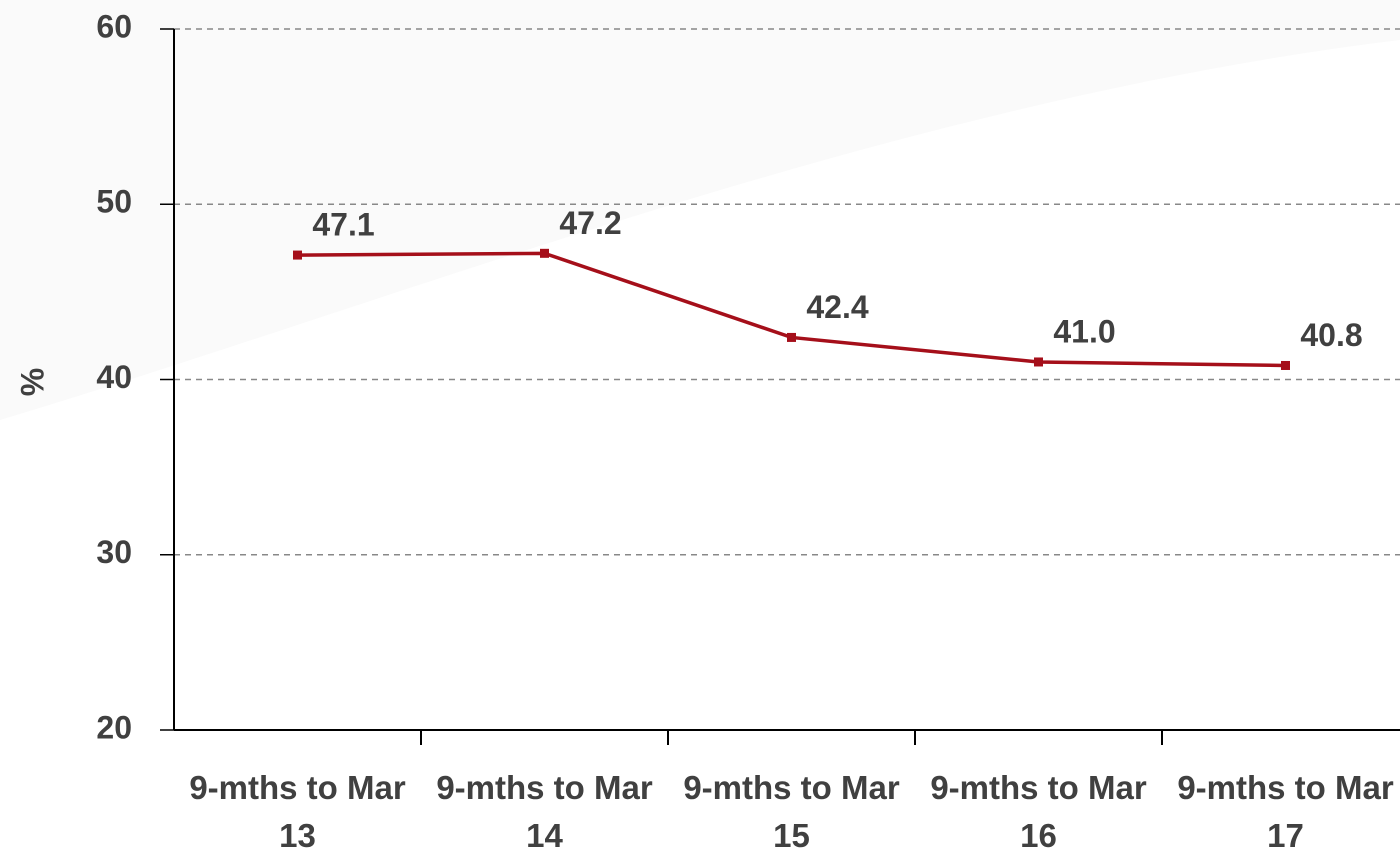 This screenshot has width=1400, height=860. I want to click on data-label: 47.2, so click(590, 223).